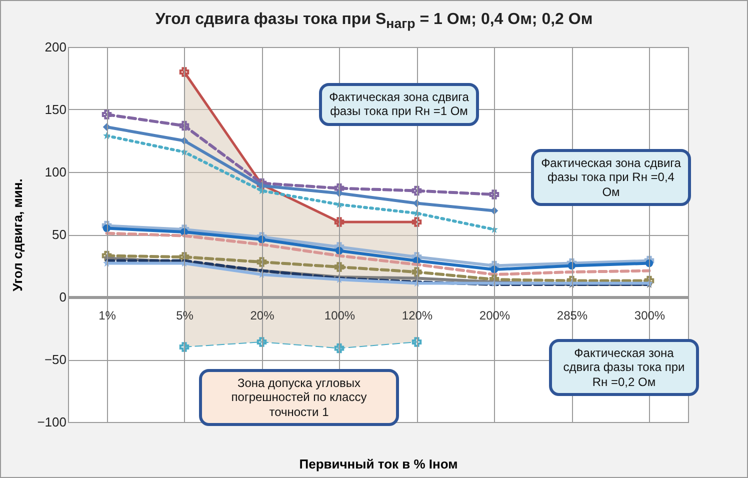  I want to click on x-tick-label: 20%, so click(262, 315).